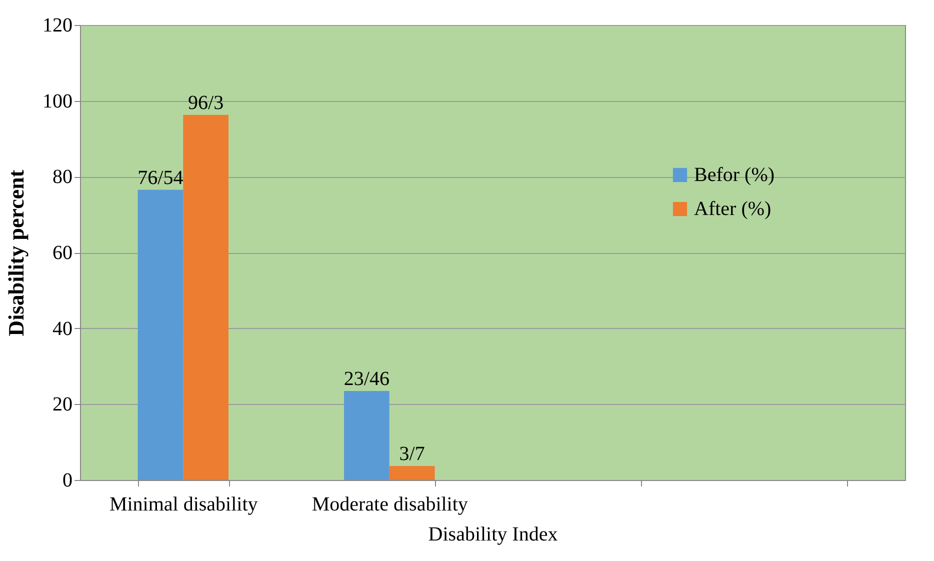 This screenshot has width=934, height=561. What do you see at coordinates (67, 481) in the screenshot?
I see `y-tick-label: 0` at bounding box center [67, 481].